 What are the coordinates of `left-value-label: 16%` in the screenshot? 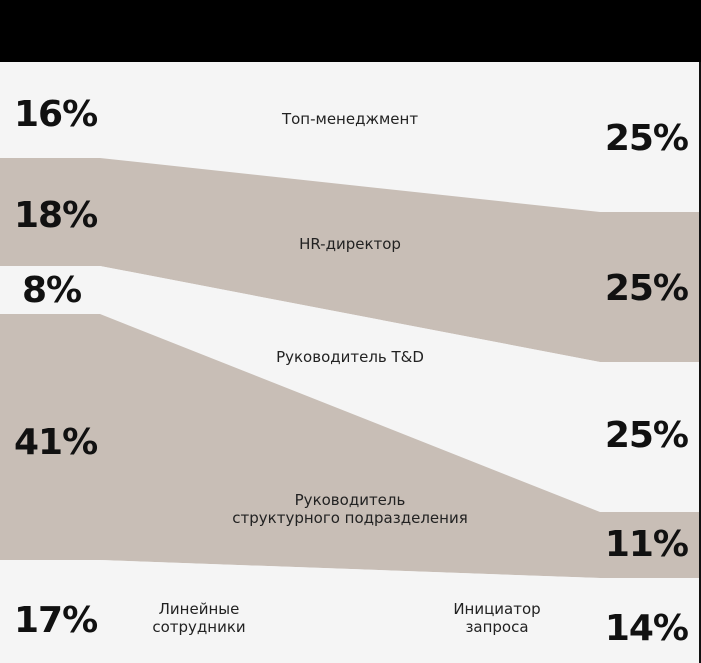 It's located at (55, 114).